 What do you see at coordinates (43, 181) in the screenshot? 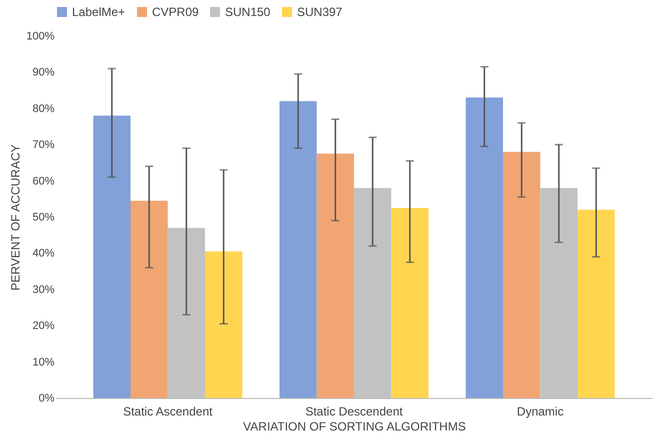
I see `y-tick-label: 60%` at bounding box center [43, 181].